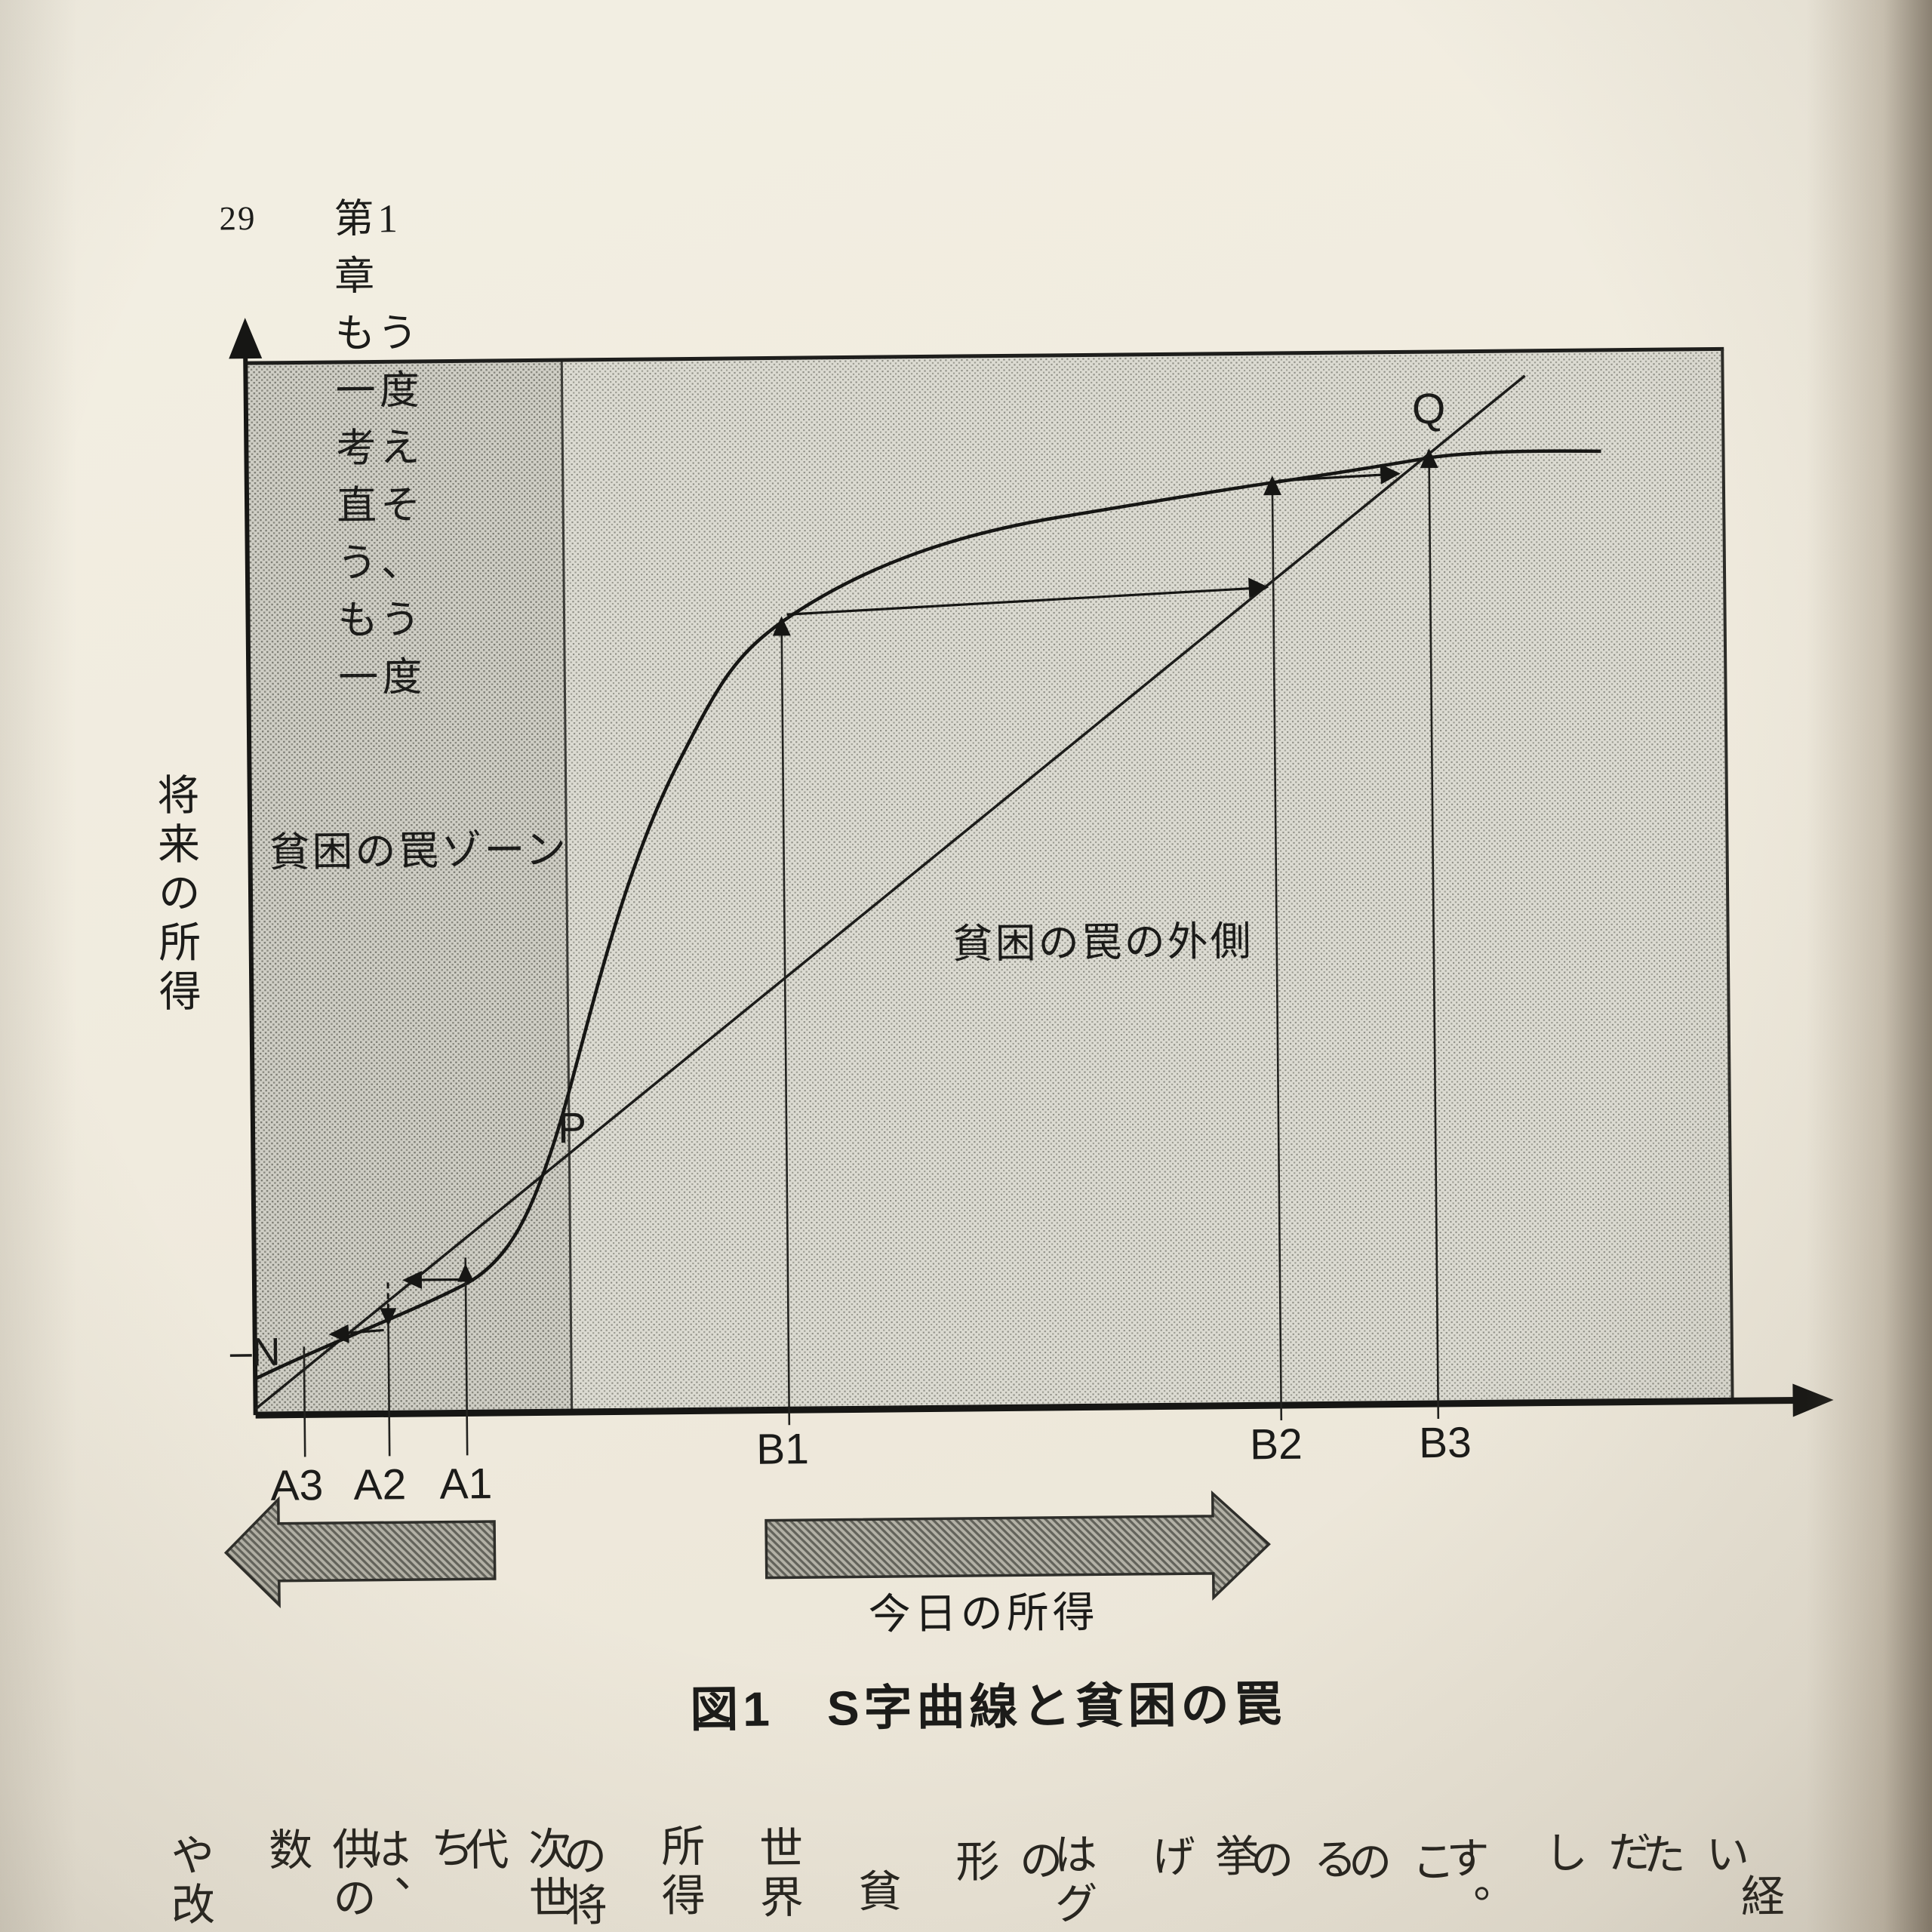 This screenshot has height=1932, width=1932. Describe the element at coordinates (777, 1874) in the screenshot. I see `text-column: 世界` at that location.